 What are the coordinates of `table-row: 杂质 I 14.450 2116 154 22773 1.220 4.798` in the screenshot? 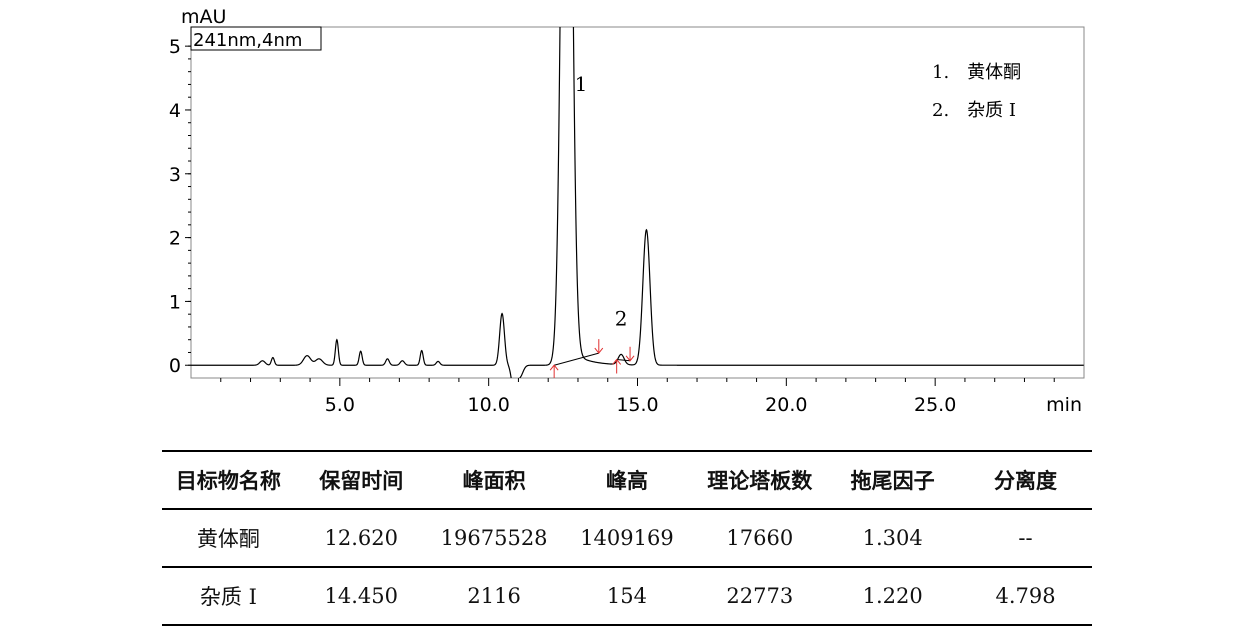 It's located at (627, 596).